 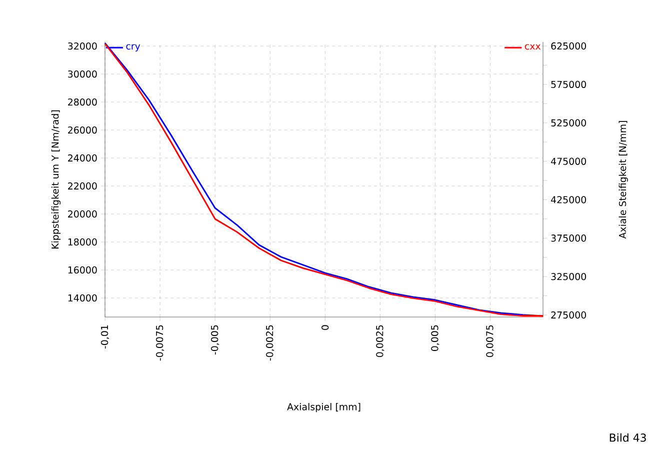 I want to click on x-tick-label: -0,005, so click(x=215, y=340).